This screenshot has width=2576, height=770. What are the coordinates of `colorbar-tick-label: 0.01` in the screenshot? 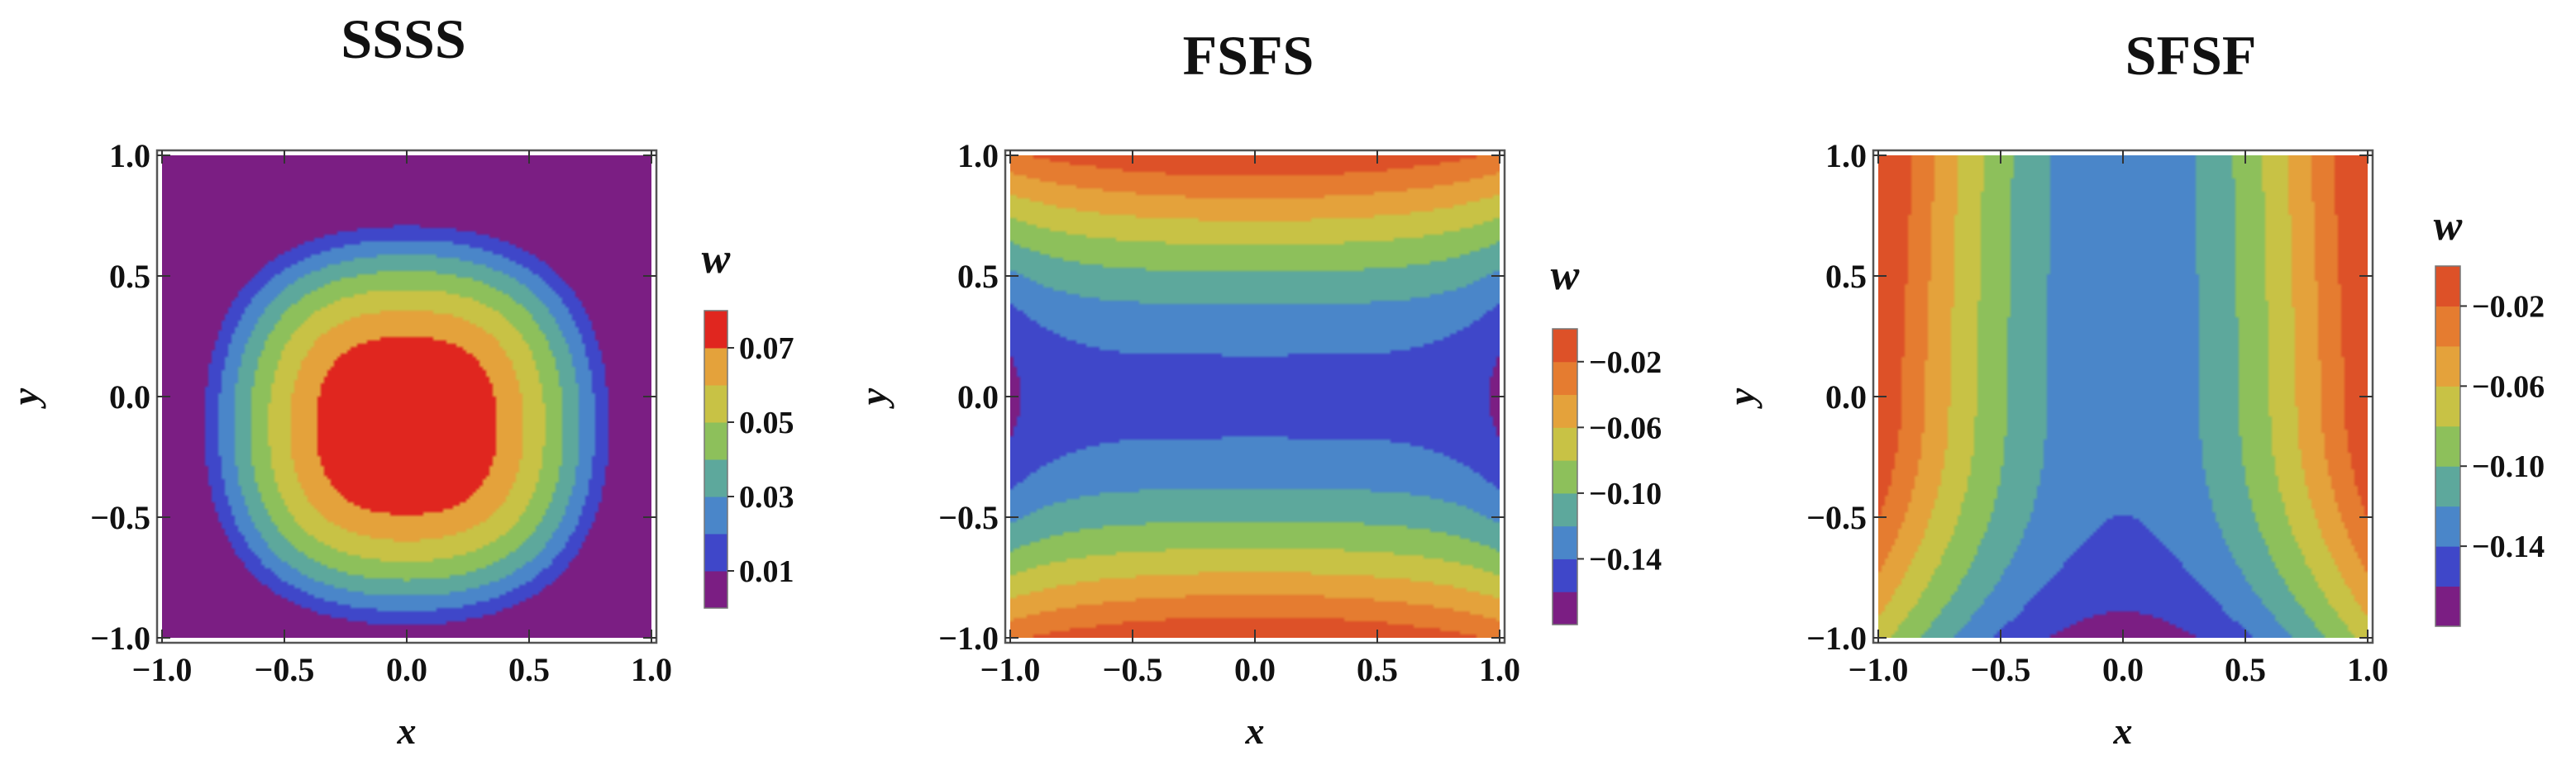 It's located at (767, 571).